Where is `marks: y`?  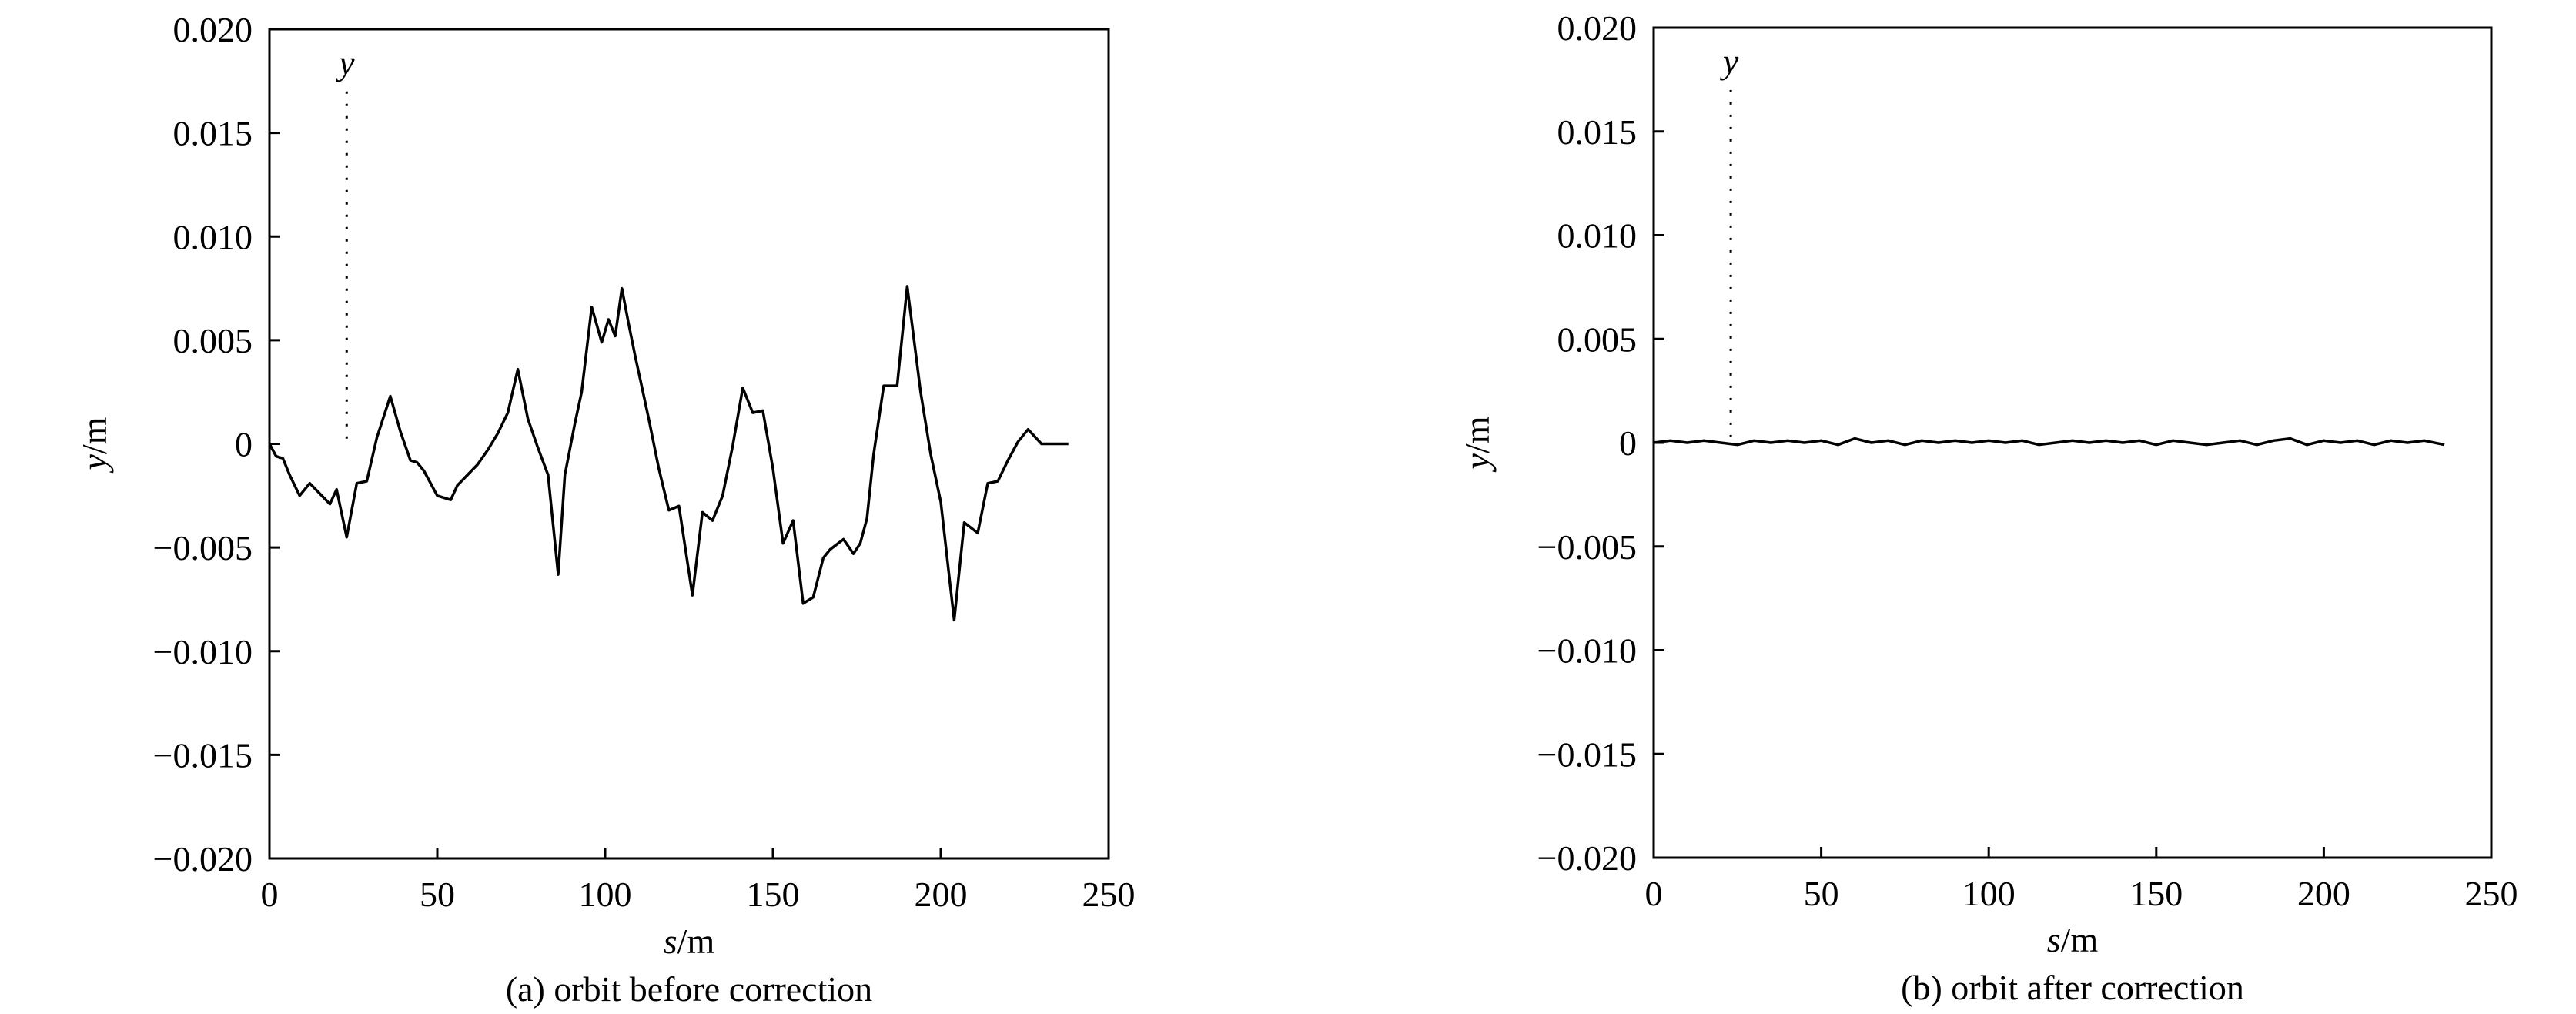 marks: y is located at coordinates (2049, 244).